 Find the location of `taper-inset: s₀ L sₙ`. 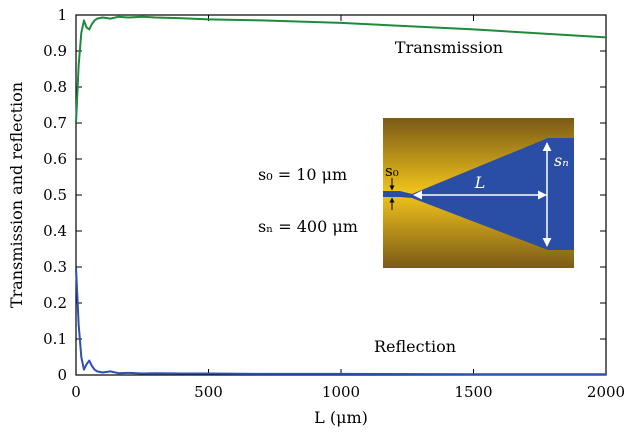

taper-inset: s₀ L sₙ is located at coordinates (478, 193).